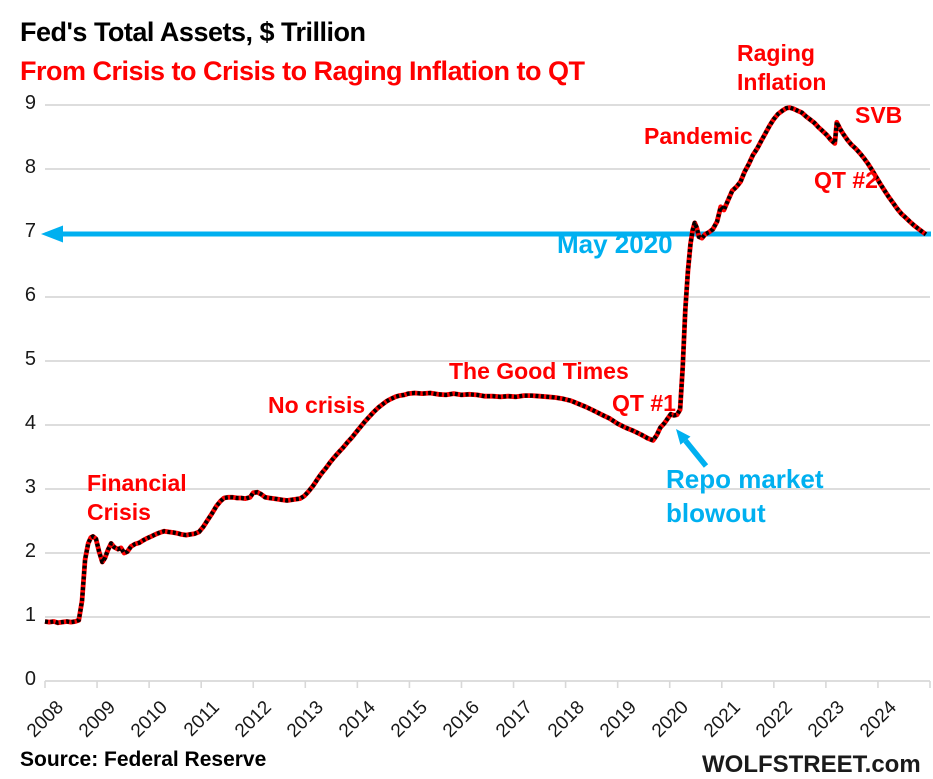 This screenshot has height=779, width=933. What do you see at coordinates (30, 423) in the screenshot?
I see `y-axis-label-4: 4` at bounding box center [30, 423].